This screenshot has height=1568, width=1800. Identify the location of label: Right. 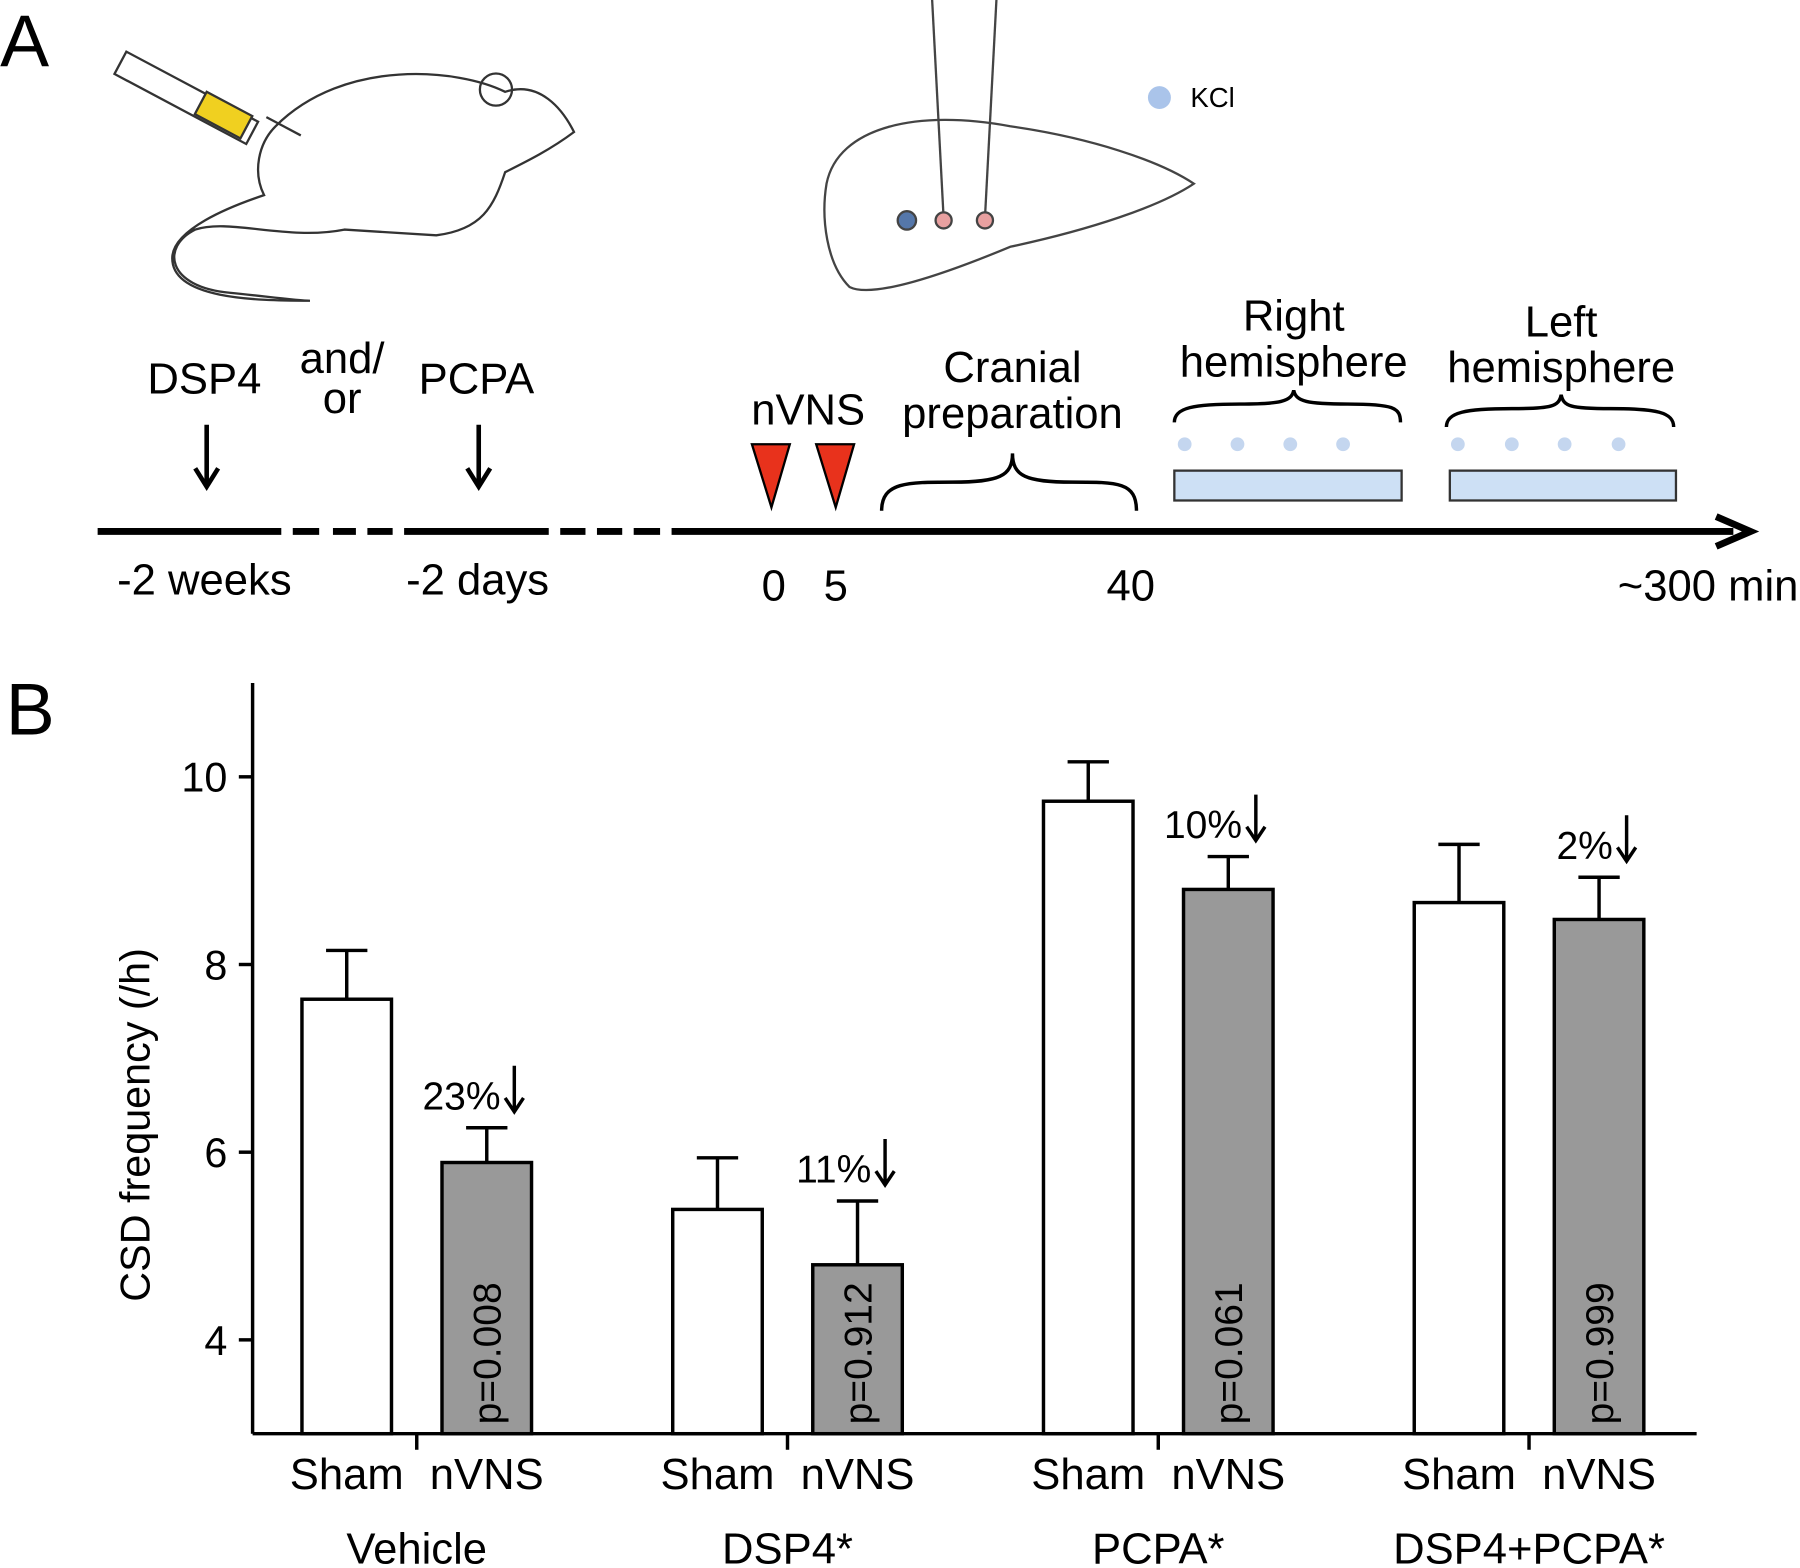
(1294, 317).